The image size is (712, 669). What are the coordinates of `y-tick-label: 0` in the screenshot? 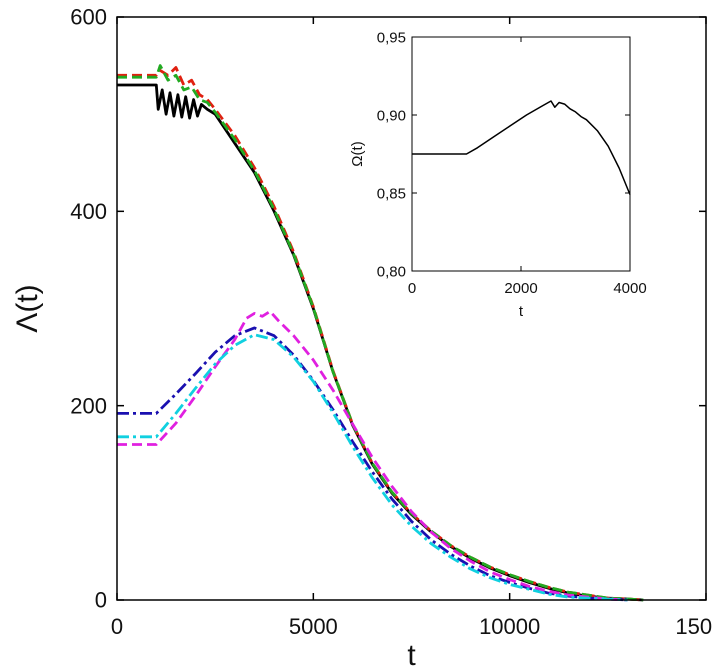 It's located at (101, 600).